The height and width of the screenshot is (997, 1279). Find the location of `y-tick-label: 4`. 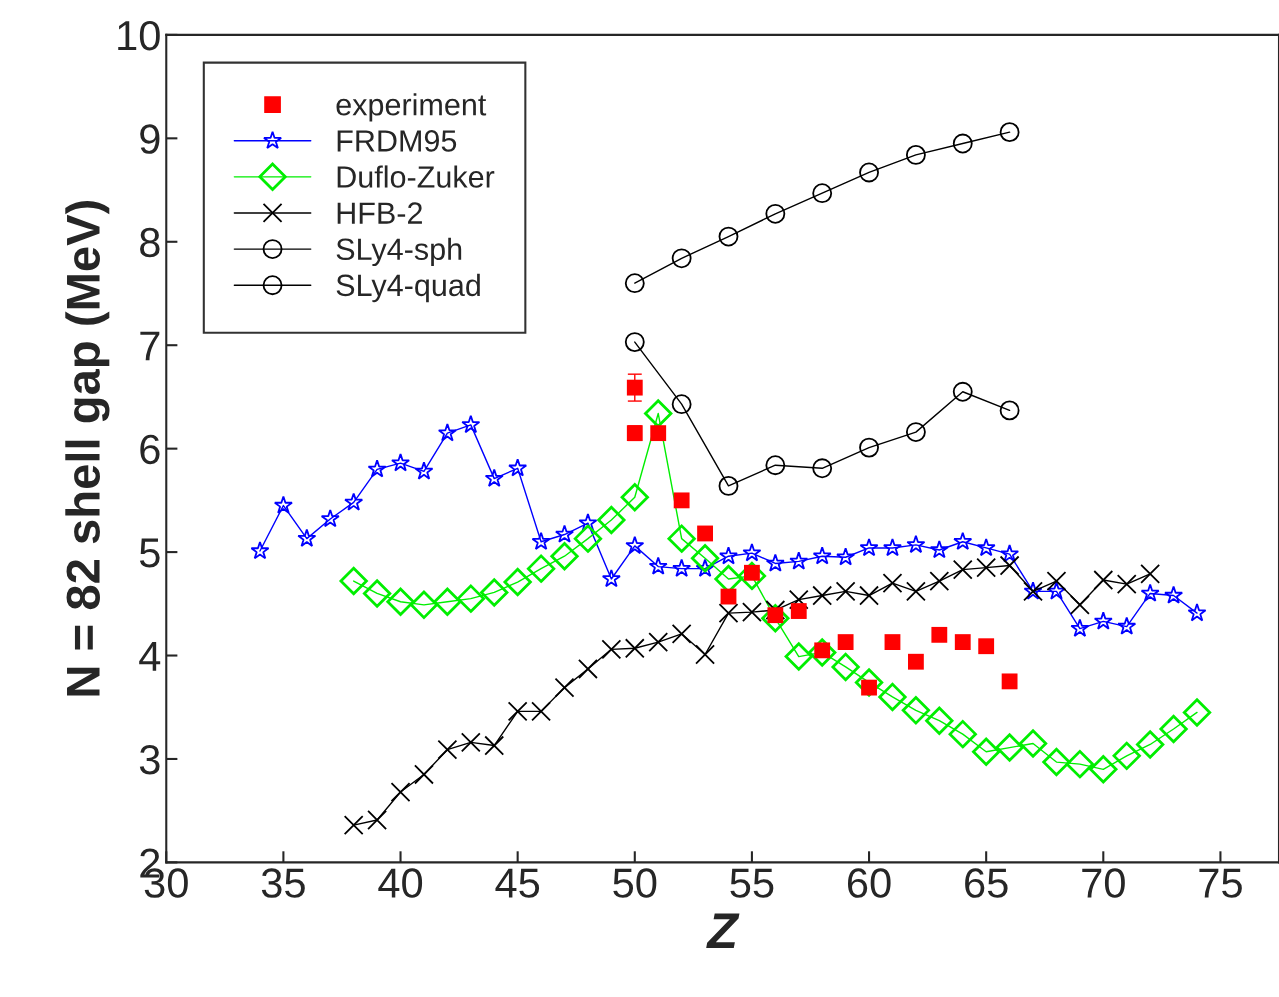

y-tick-label: 4 is located at coordinates (150, 656).